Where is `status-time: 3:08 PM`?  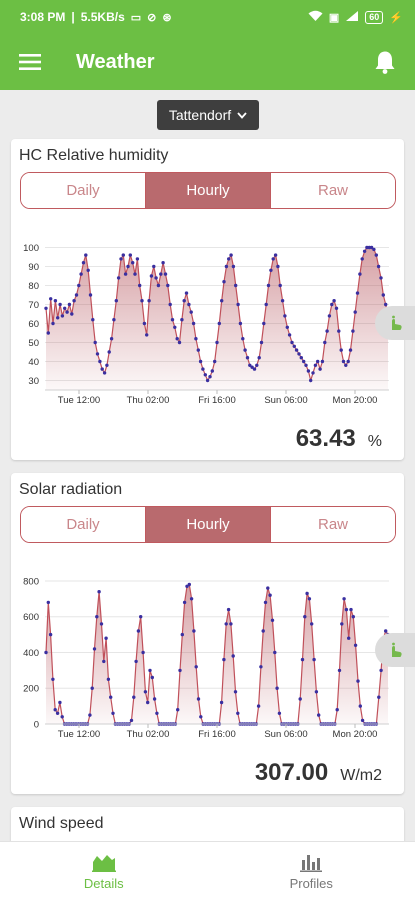
status-time: 3:08 PM is located at coordinates (43, 17).